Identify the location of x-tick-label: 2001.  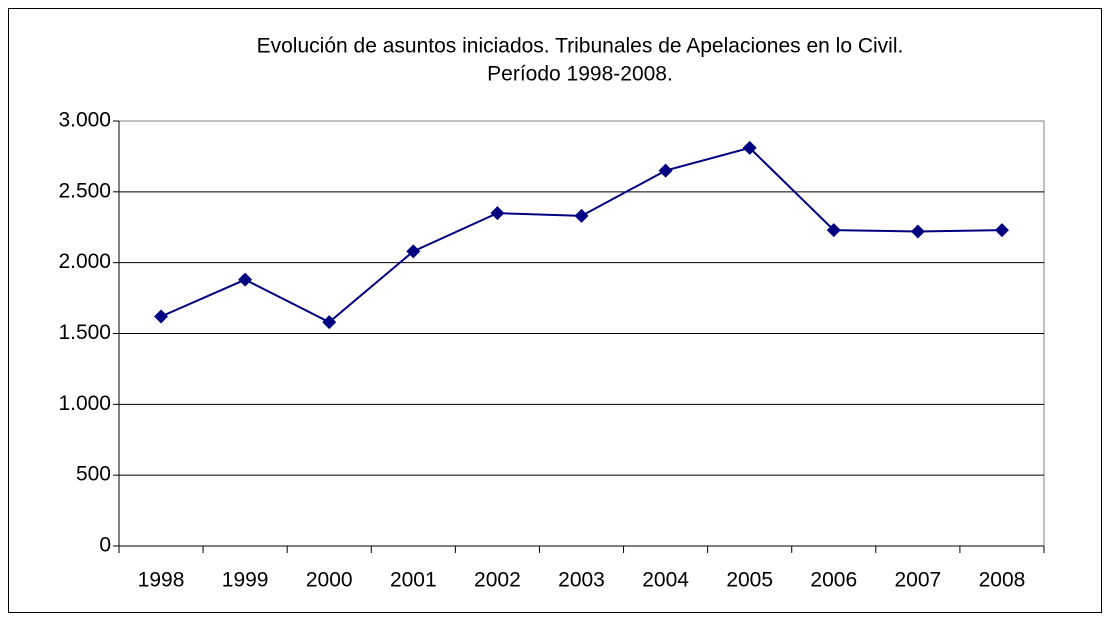
(413, 580).